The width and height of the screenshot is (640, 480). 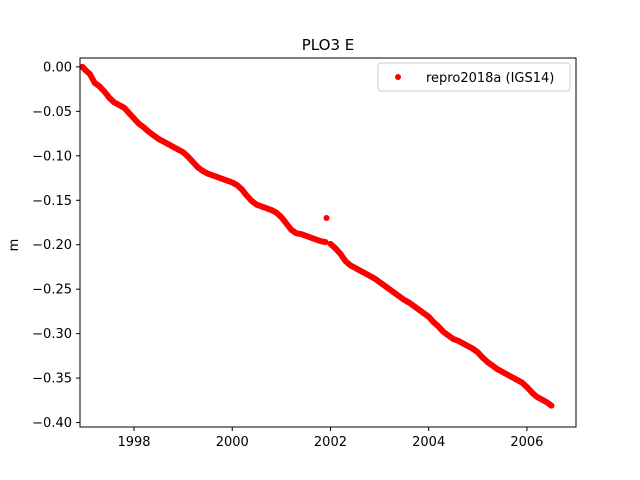 What do you see at coordinates (52, 112) in the screenshot?
I see `y-tick-label: −0.05` at bounding box center [52, 112].